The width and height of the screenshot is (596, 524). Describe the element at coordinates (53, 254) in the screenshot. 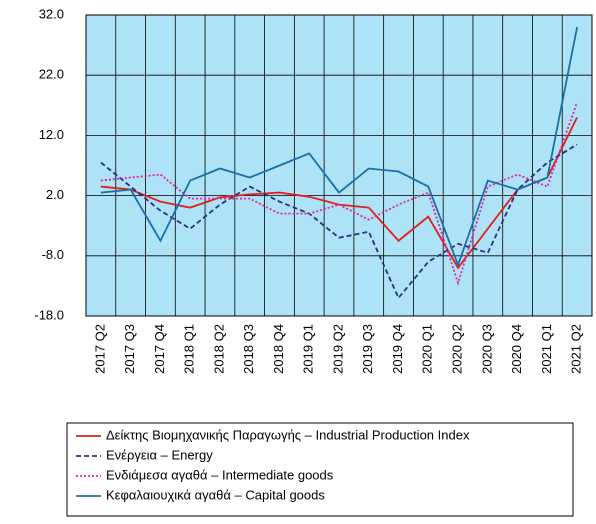

I see `y-tick-label: -8.0` at that location.